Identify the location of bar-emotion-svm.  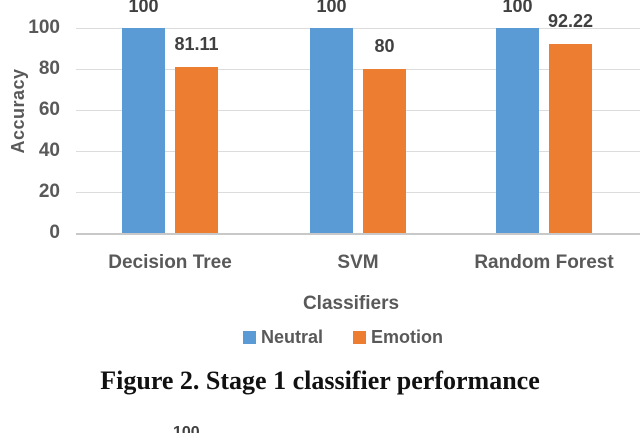
(384, 151).